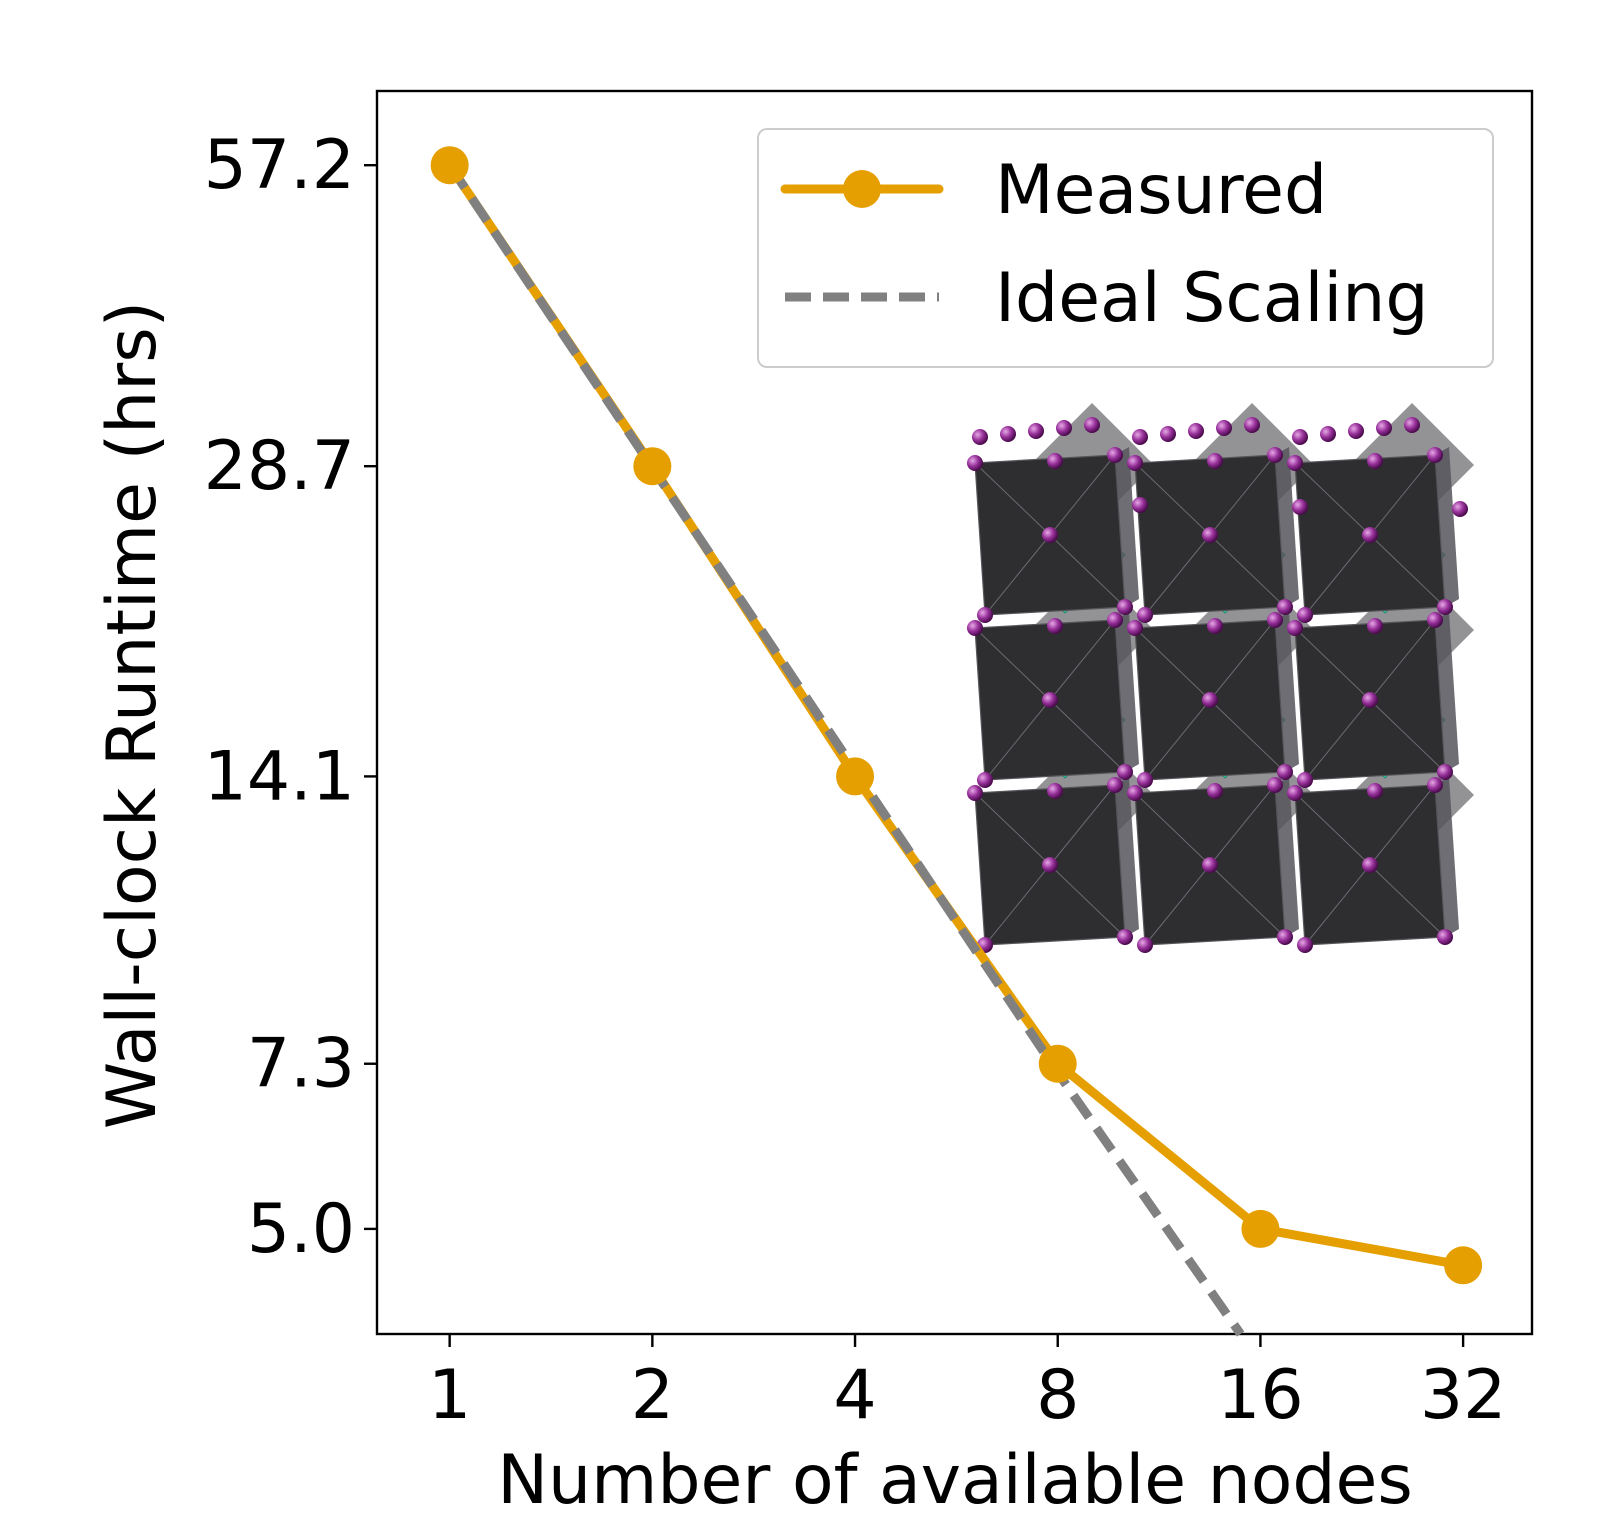  I want to click on x-tick-label: 4, so click(854, 1395).